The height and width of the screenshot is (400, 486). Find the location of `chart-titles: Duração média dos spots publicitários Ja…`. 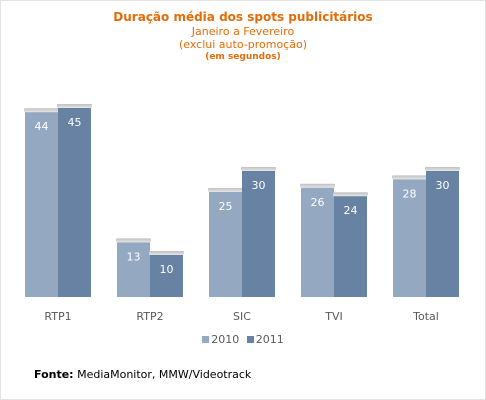

chart-titles: Duração média dos spots publicitários Ja… is located at coordinates (243, 36).